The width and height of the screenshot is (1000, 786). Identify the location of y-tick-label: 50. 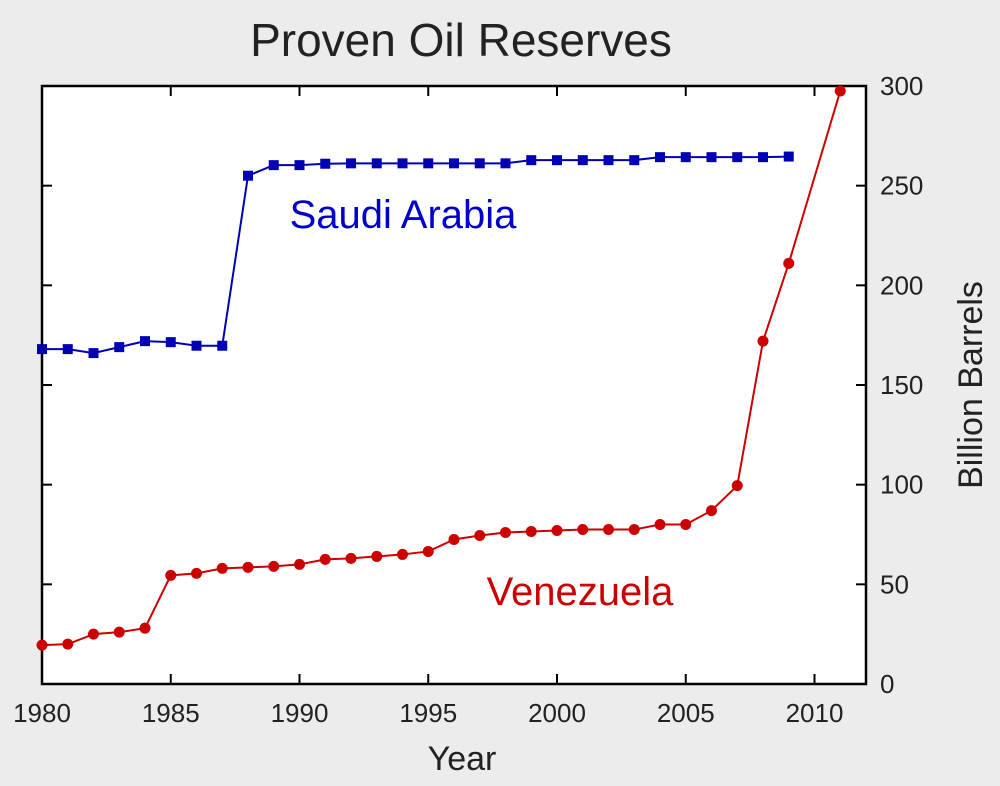
(894, 584).